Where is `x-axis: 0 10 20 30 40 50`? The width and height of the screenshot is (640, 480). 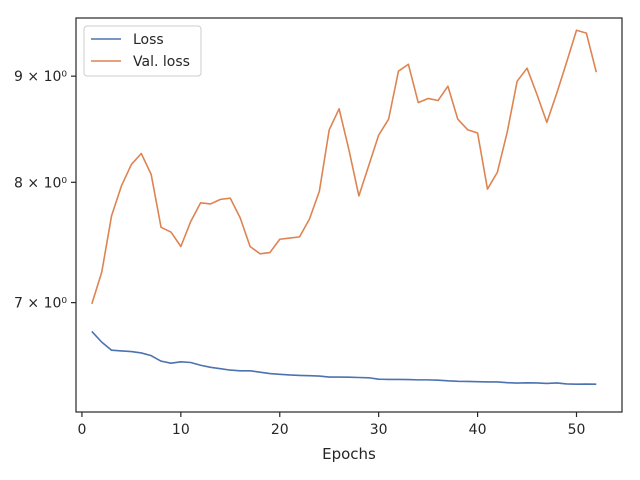 x-axis: 0 10 20 30 40 50 is located at coordinates (331, 425).